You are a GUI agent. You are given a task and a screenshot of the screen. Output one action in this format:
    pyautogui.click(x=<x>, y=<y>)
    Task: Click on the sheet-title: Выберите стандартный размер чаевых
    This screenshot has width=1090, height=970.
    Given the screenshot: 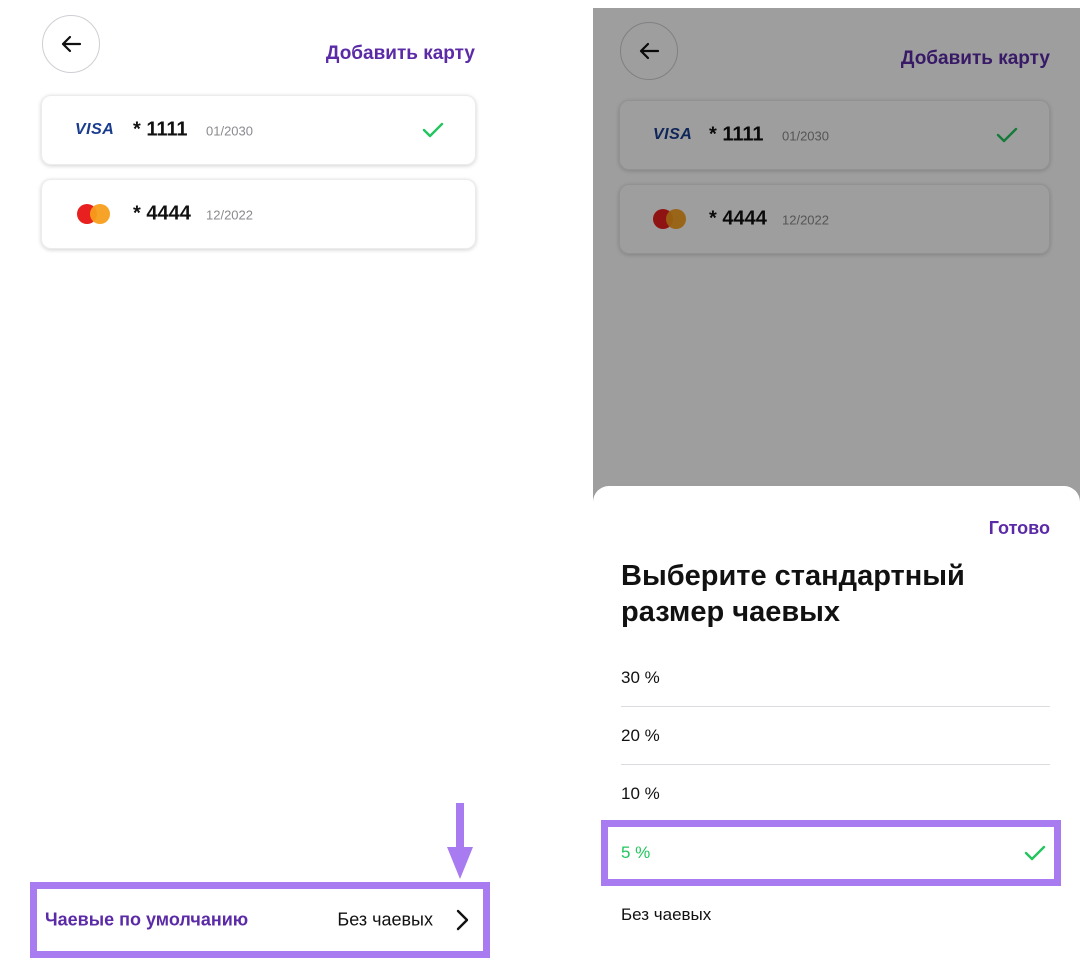 What is the action you would take?
    pyautogui.click(x=793, y=594)
    